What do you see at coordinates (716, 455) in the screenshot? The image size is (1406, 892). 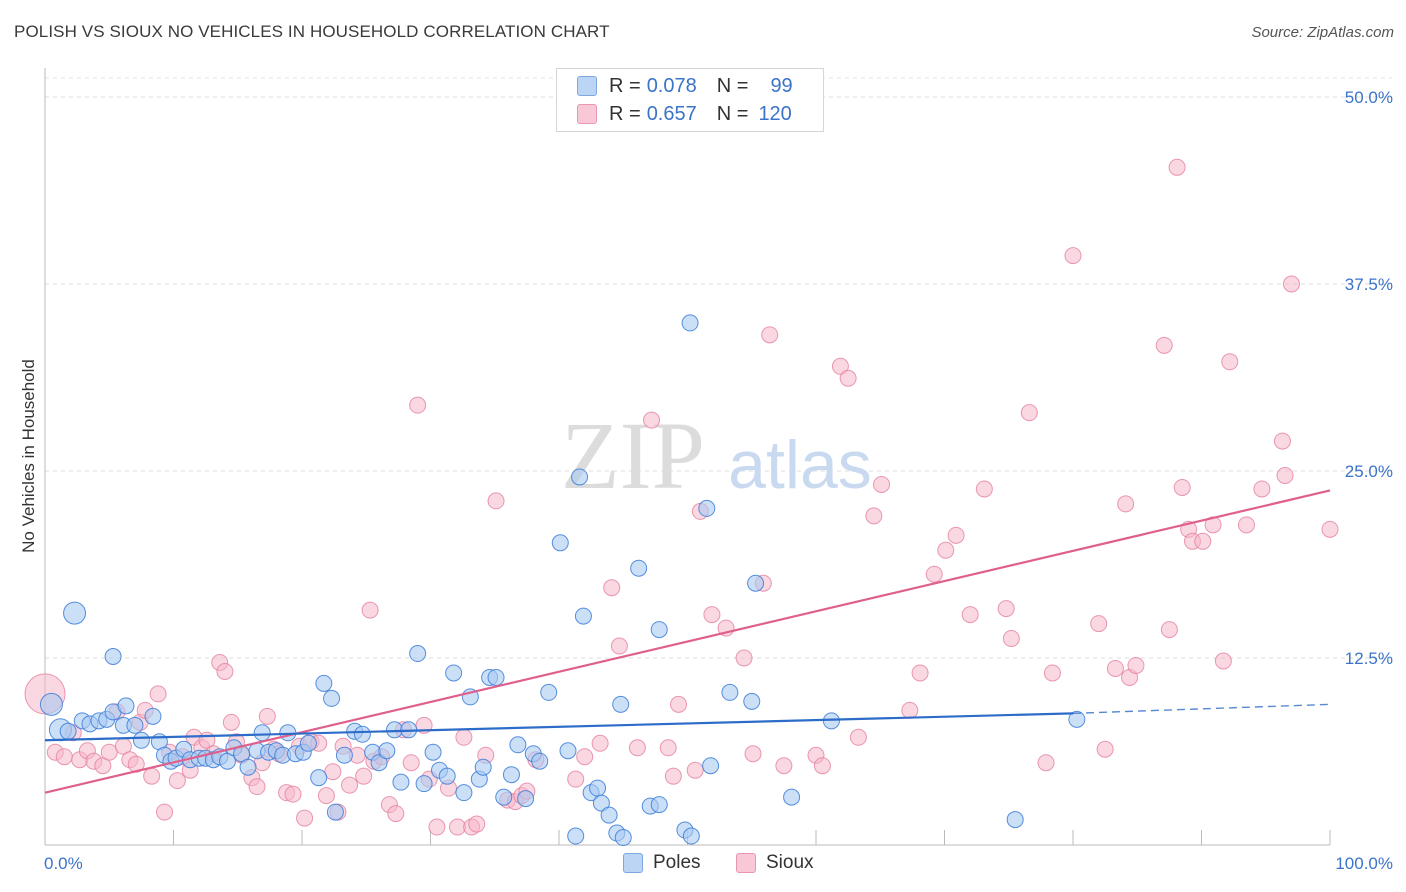 I see `watermark: ZIP atlas` at bounding box center [716, 455].